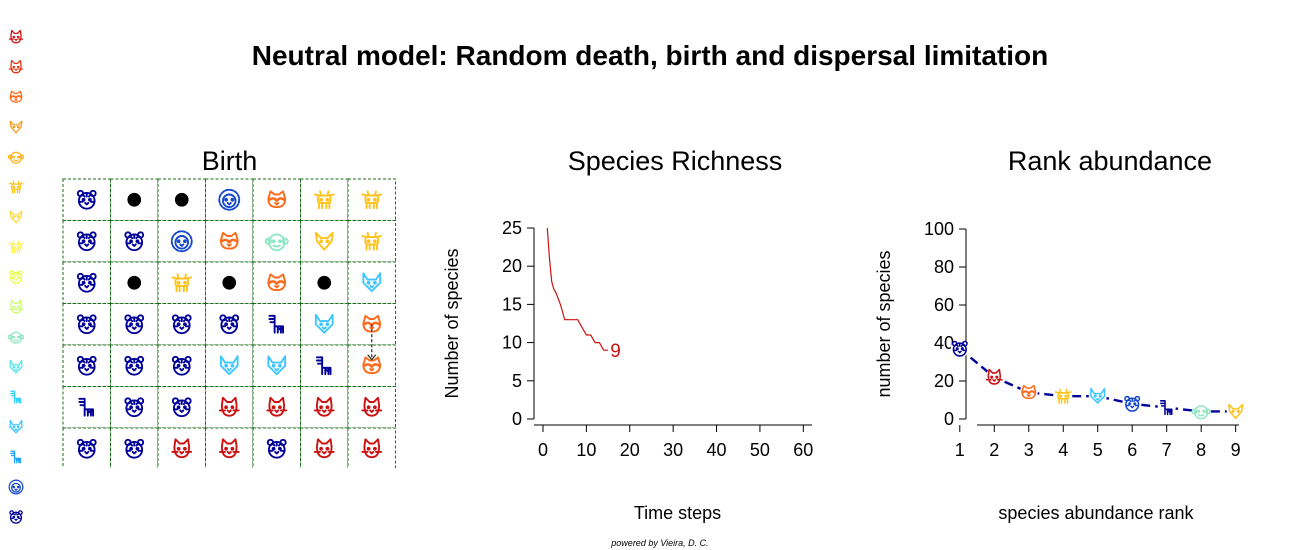  What do you see at coordinates (615, 351) in the screenshot?
I see `richness-end-label: 9` at bounding box center [615, 351].